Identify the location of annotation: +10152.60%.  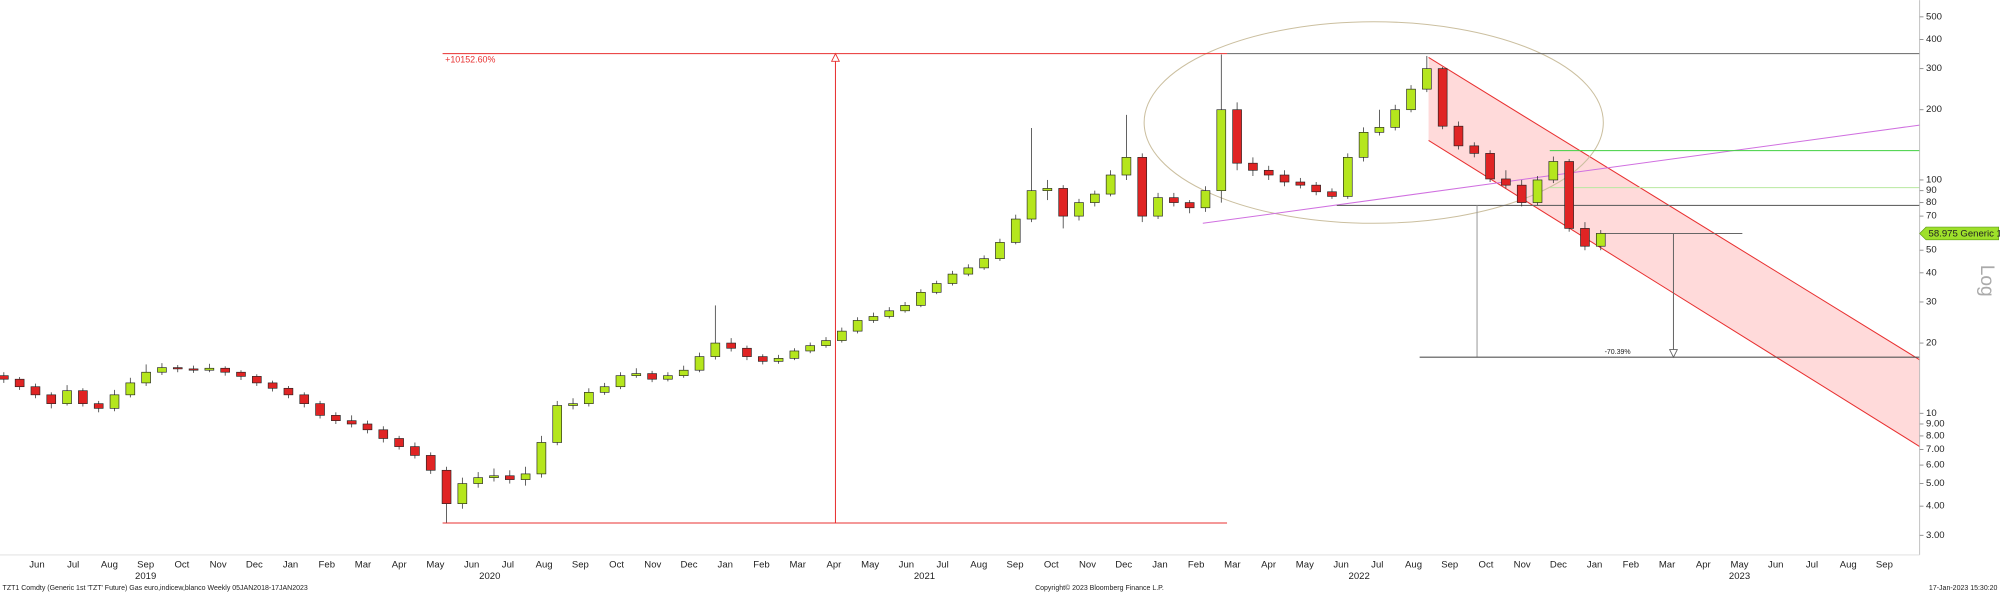
(470, 59).